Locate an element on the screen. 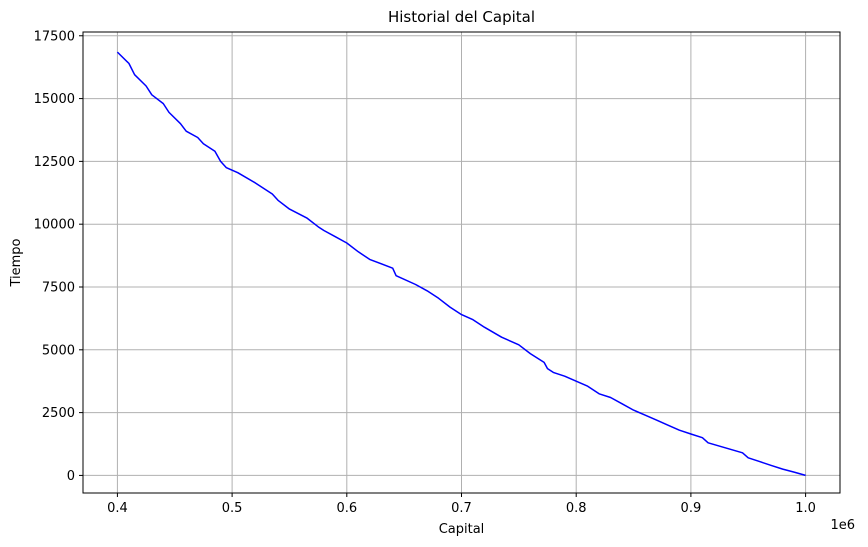 The height and width of the screenshot is (547, 868). x-tick-label: 0.8 is located at coordinates (576, 508).